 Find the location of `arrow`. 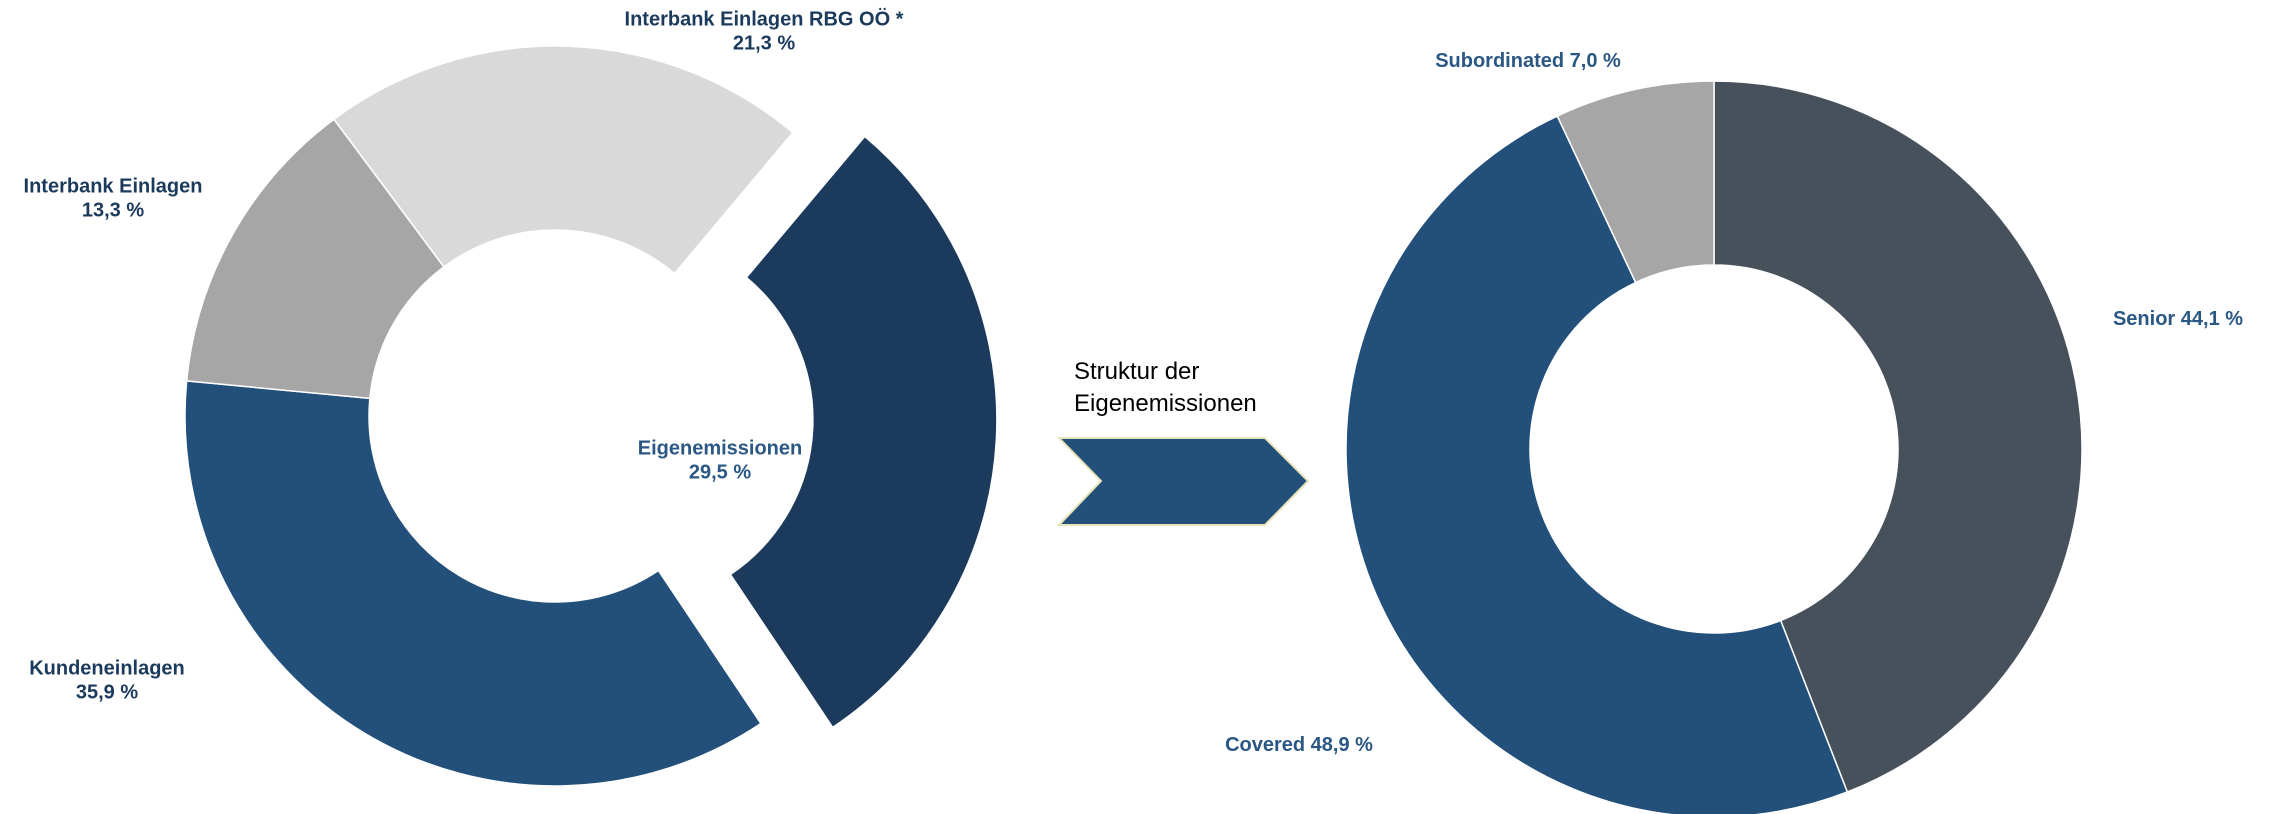

arrow is located at coordinates (1183, 481).